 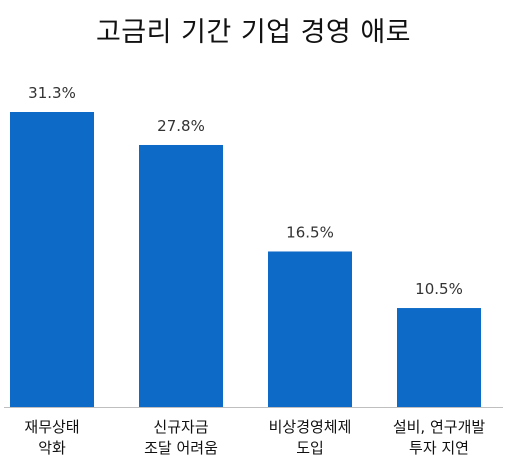 What do you see at coordinates (439, 427) in the screenshot?
I see `category-label-4-line-1: 설비, 연구개발` at bounding box center [439, 427].